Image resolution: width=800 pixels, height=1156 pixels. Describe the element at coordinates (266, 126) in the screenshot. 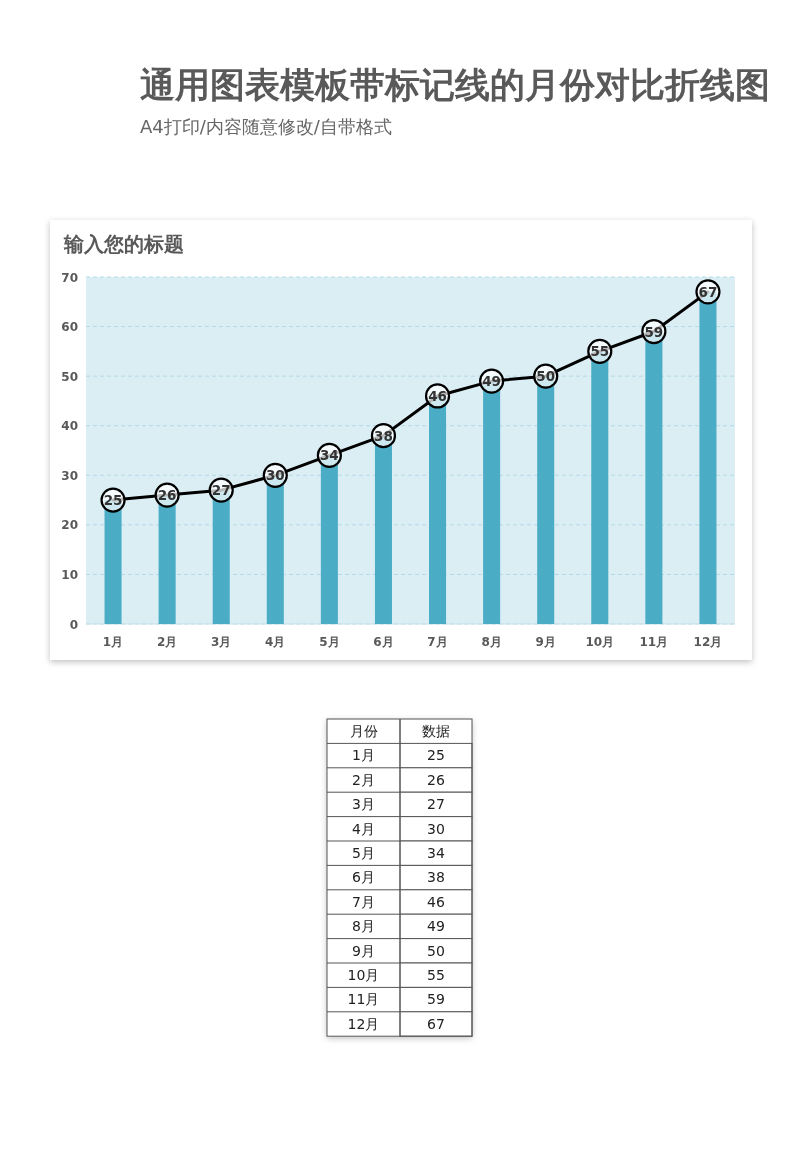

I see `chart-subtitle: A4打印/内容随意修改/自带格式` at that location.